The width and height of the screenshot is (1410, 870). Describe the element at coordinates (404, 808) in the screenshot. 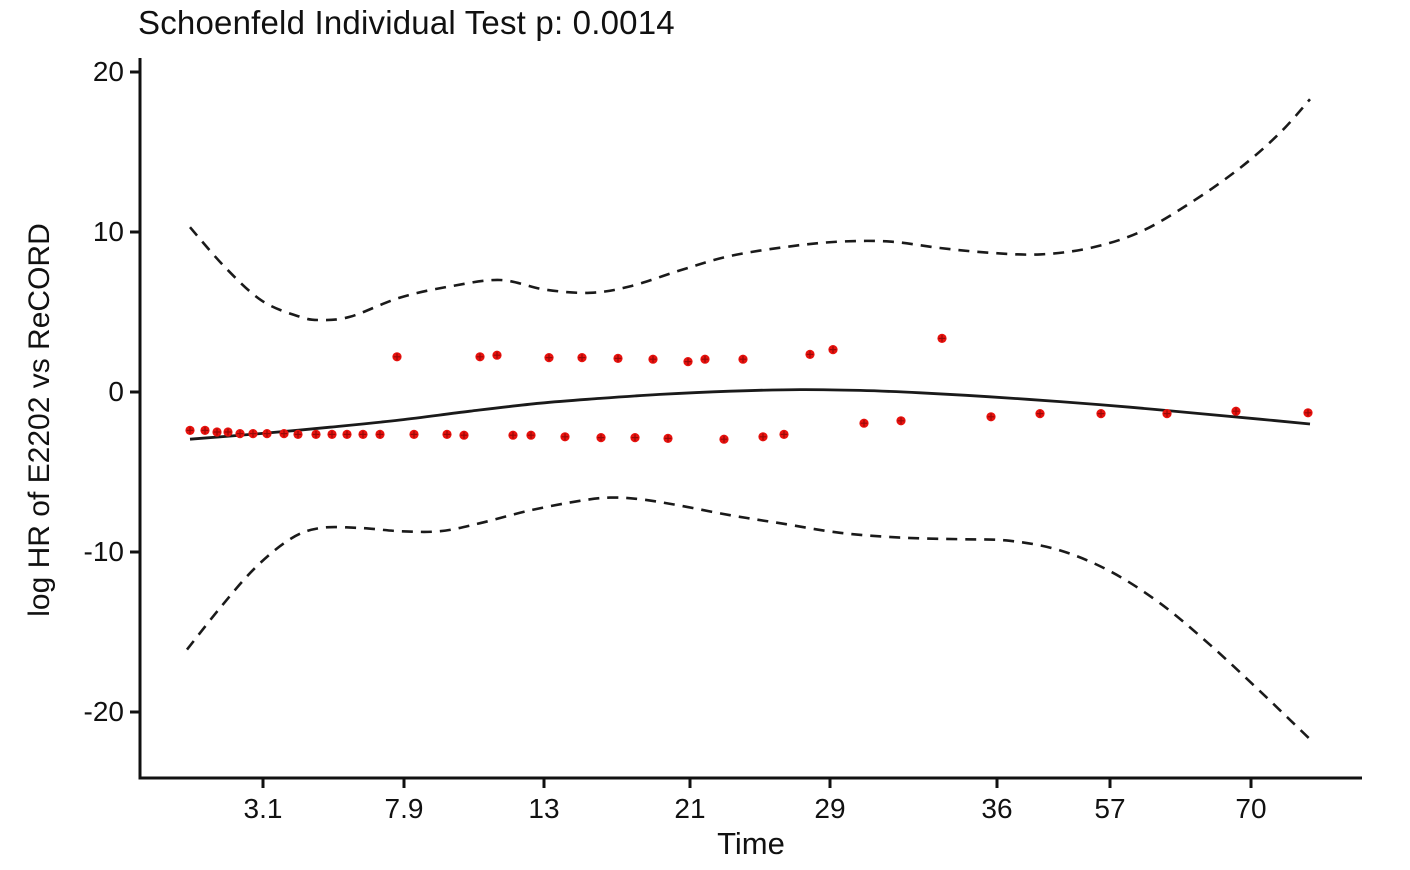

I see `x-tick-label: 7.9` at that location.